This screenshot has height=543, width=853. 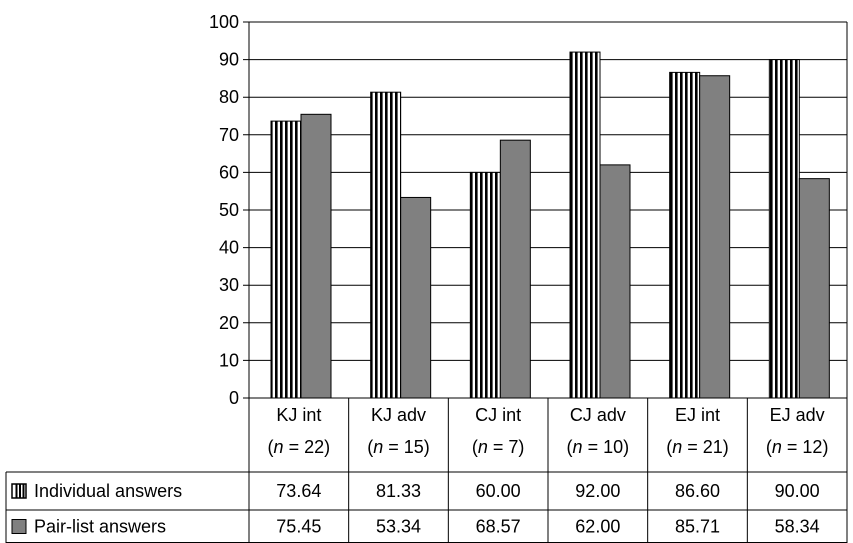 What do you see at coordinates (697, 415) in the screenshot?
I see `category-label: EJ int` at bounding box center [697, 415].